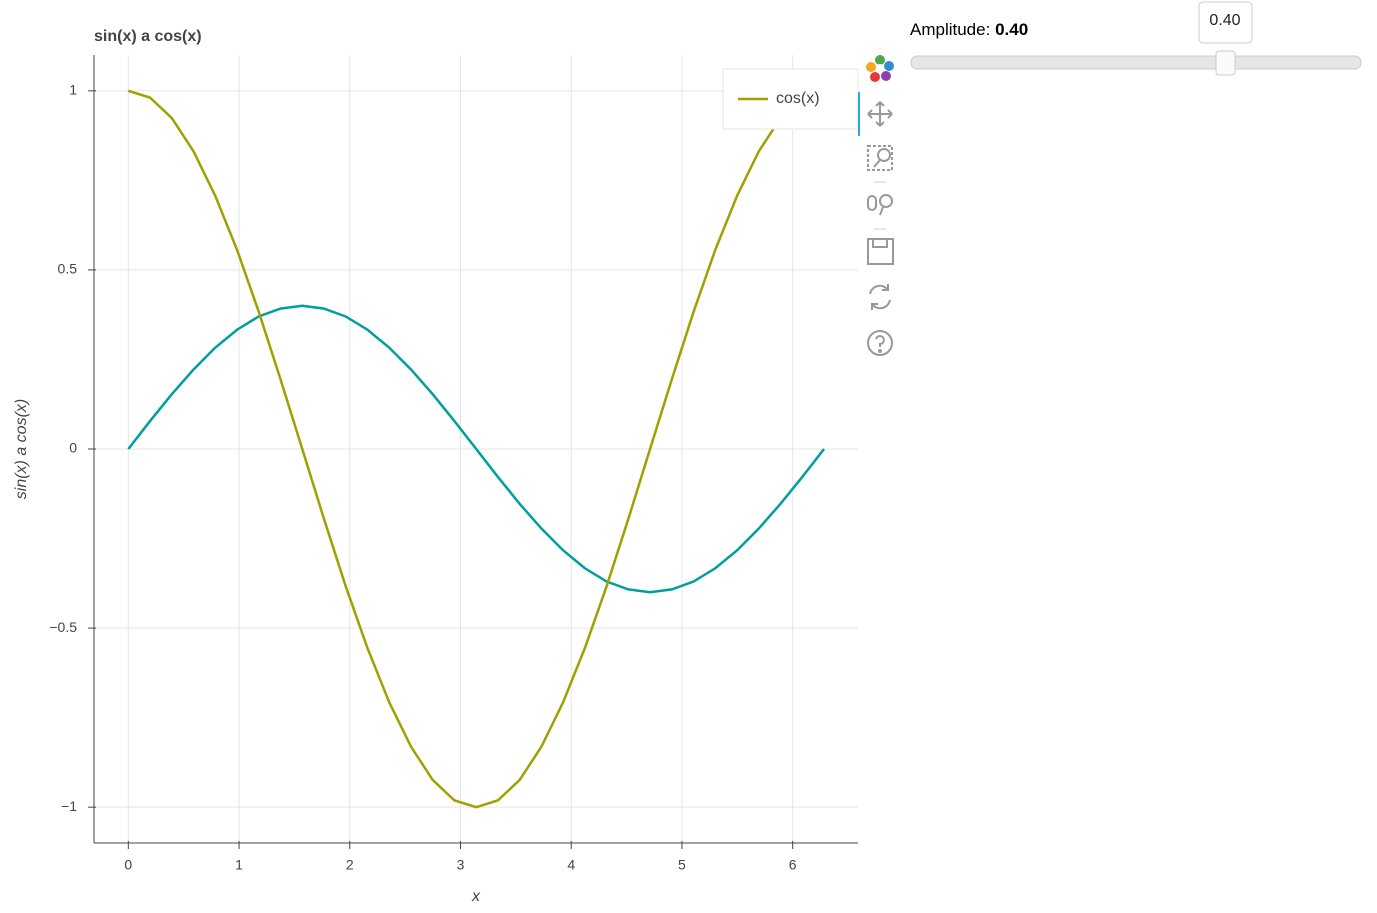 The width and height of the screenshot is (1377, 913). I want to click on x-tick-label: 4, so click(571, 865).